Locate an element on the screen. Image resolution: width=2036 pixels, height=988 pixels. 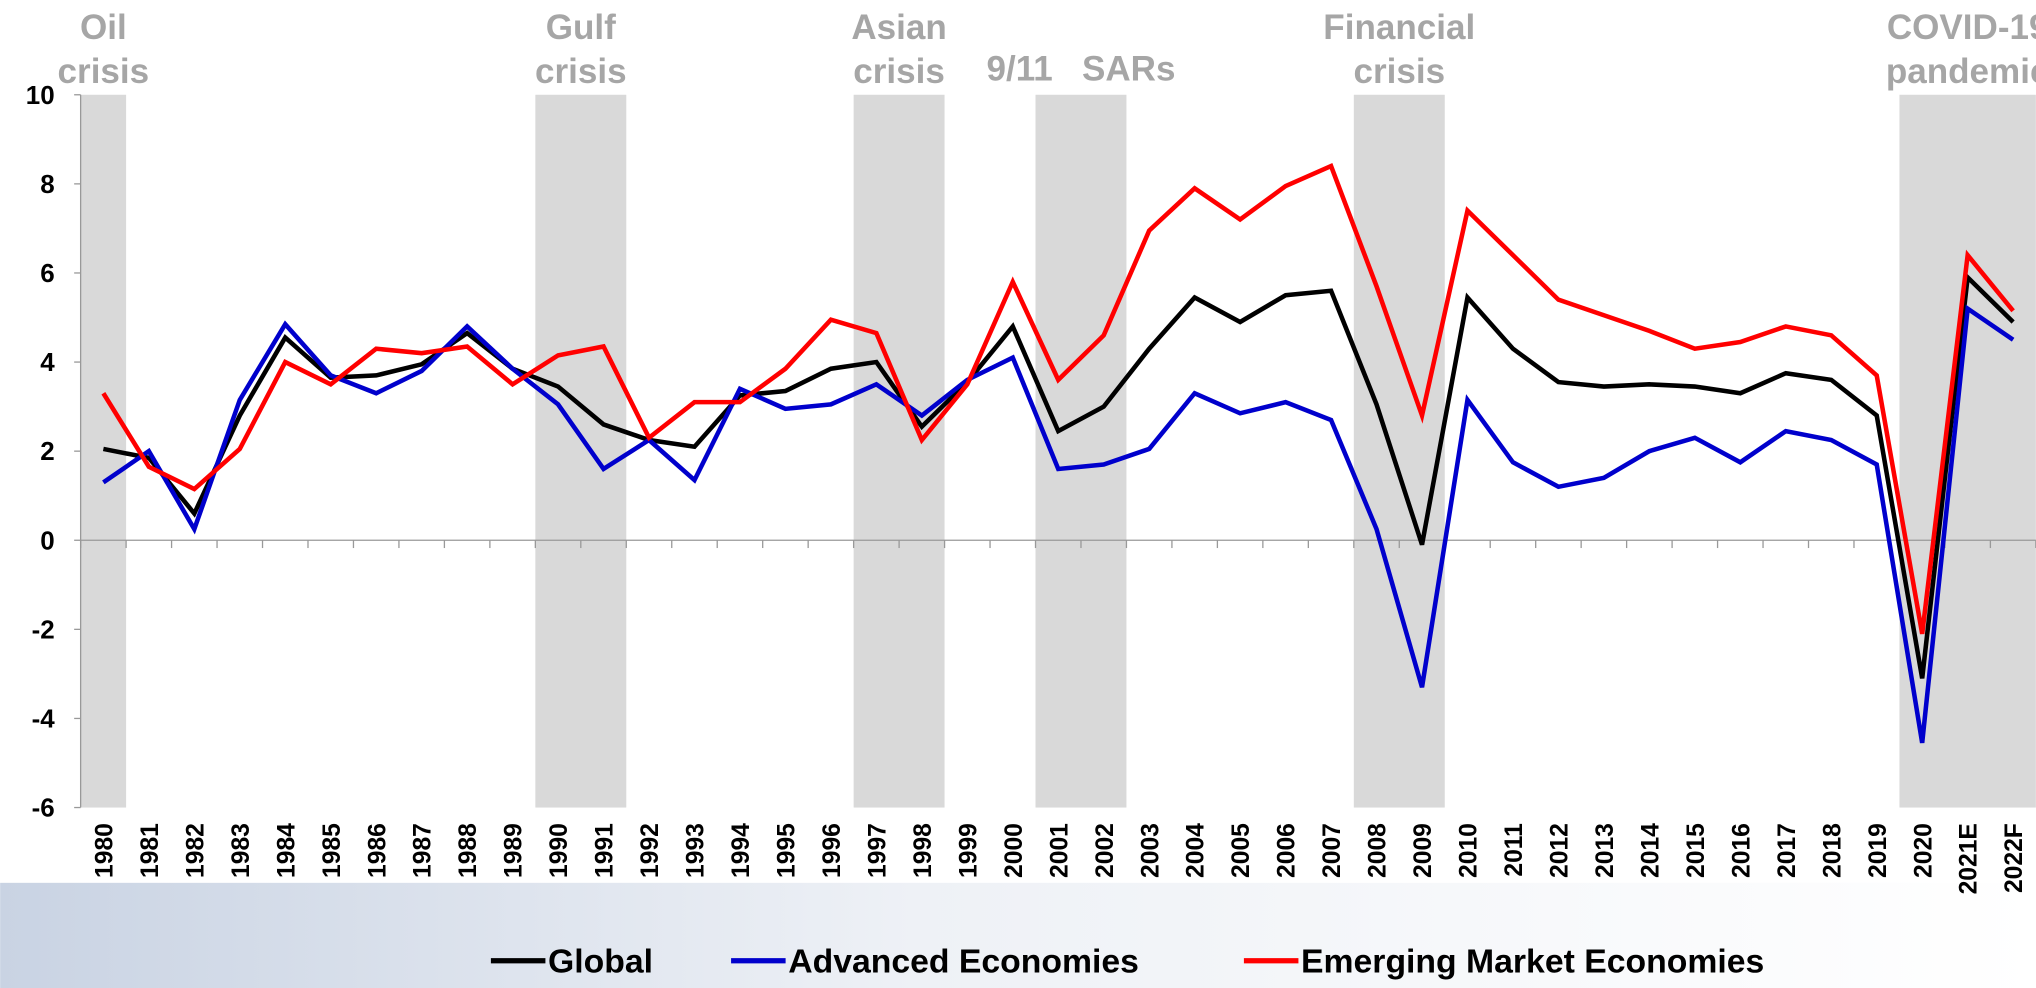
x-tick-label: 1988 is located at coordinates (468, 850).